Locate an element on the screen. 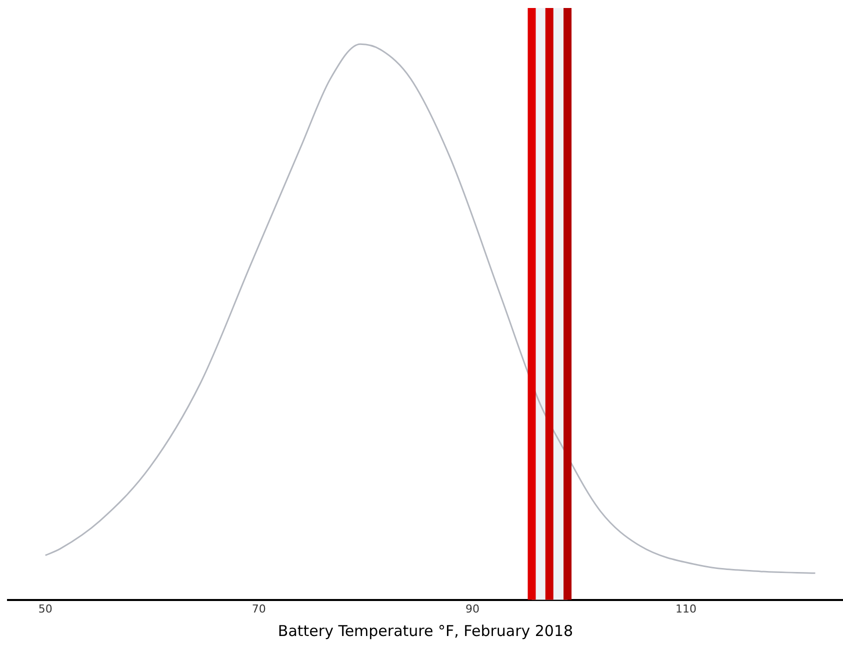 The height and width of the screenshot is (649, 843). x-axis-title: Battery Temperature °F, February 2018 is located at coordinates (426, 631).